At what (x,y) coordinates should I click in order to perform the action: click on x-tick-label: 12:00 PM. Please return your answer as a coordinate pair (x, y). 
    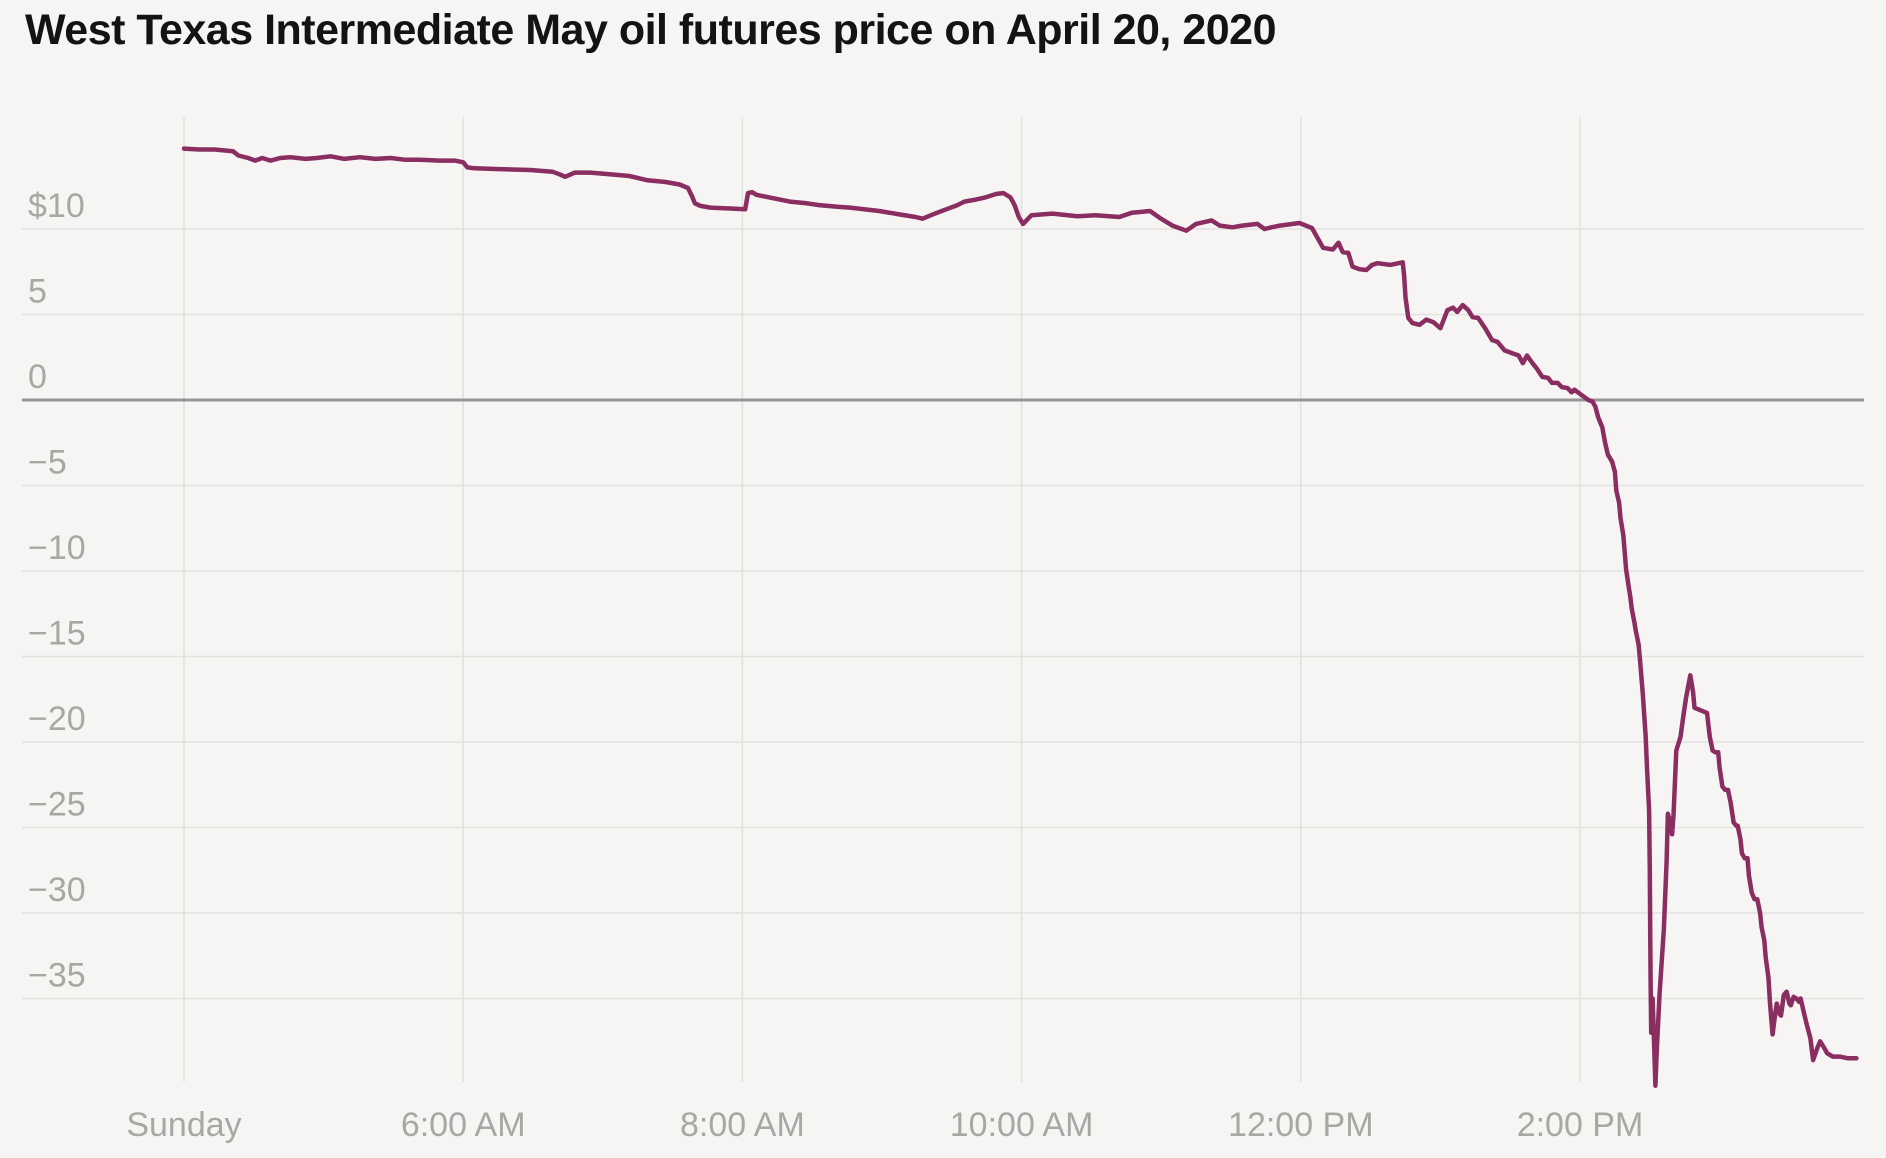
    Looking at the image, I should click on (1301, 1125).